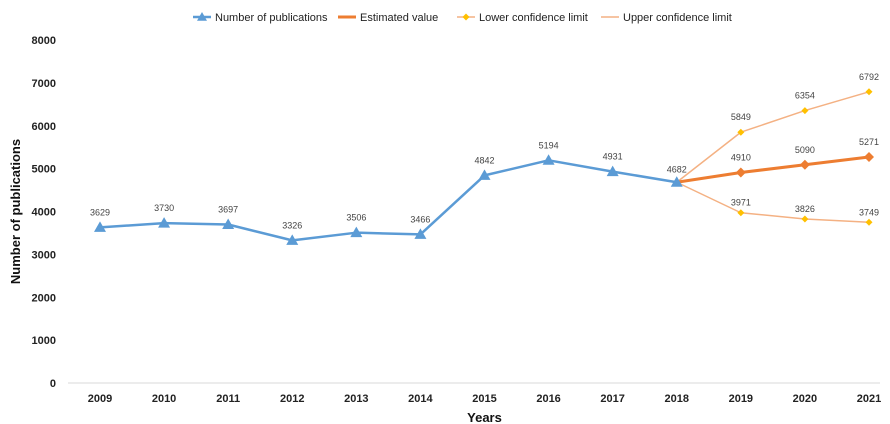 The image size is (890, 424). I want to click on y-tick-label: 3000, so click(44, 255).